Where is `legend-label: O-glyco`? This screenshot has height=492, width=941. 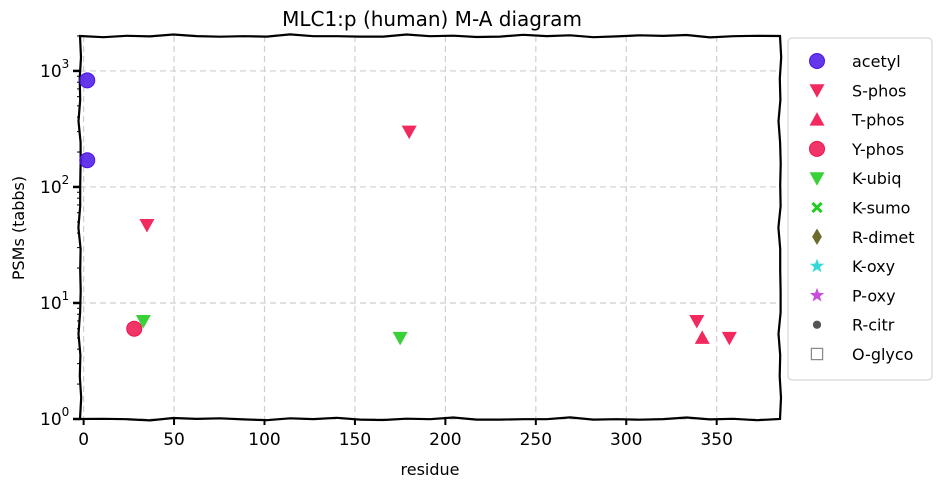 legend-label: O-glyco is located at coordinates (882, 354).